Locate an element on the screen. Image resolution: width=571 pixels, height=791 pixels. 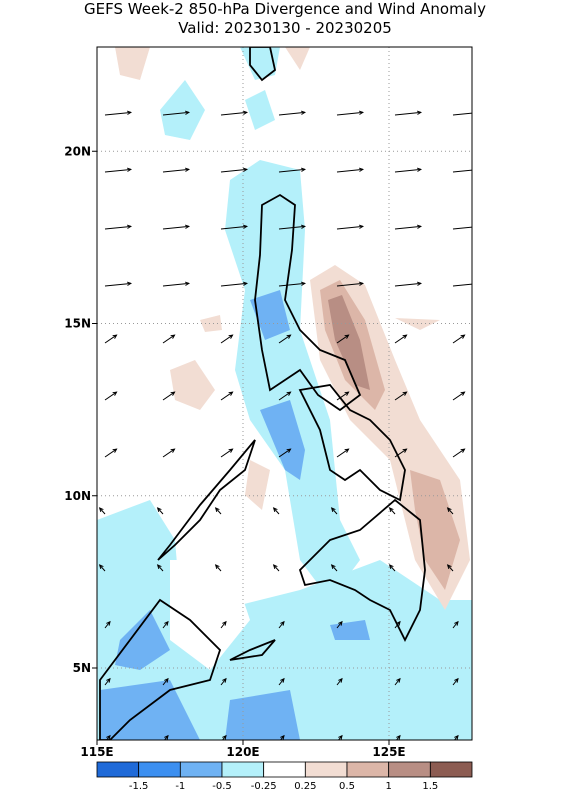
lat-tick-label: 10N is located at coordinates (77, 496).